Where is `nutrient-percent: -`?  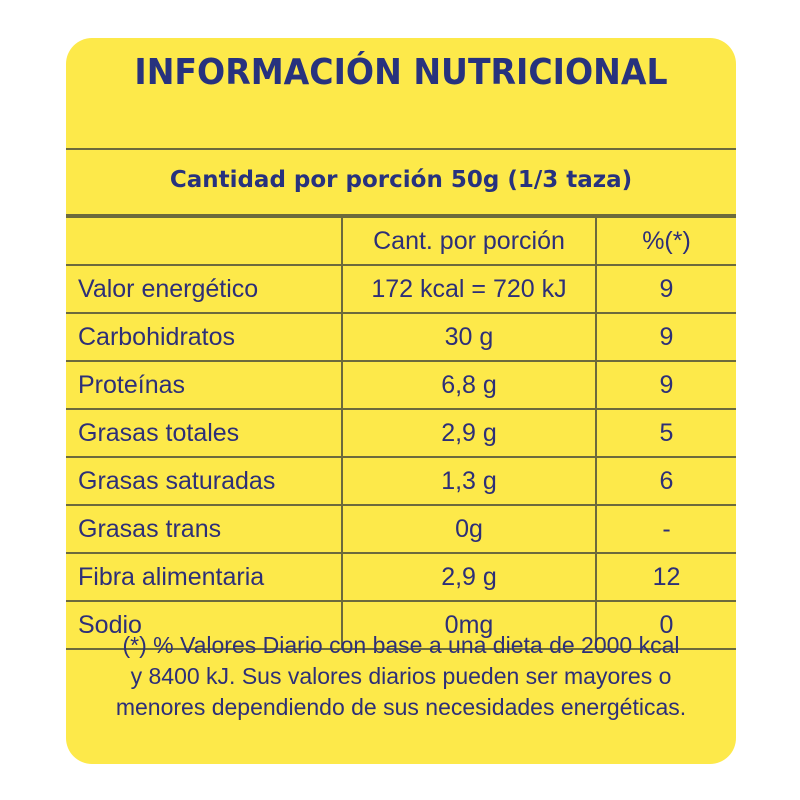
nutrient-percent: - is located at coordinates (665, 529).